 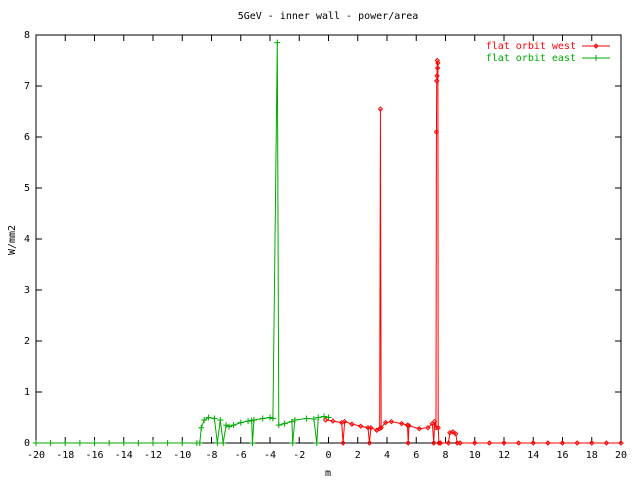 What do you see at coordinates (124, 455) in the screenshot?
I see `x-tick-label: -14` at bounding box center [124, 455].